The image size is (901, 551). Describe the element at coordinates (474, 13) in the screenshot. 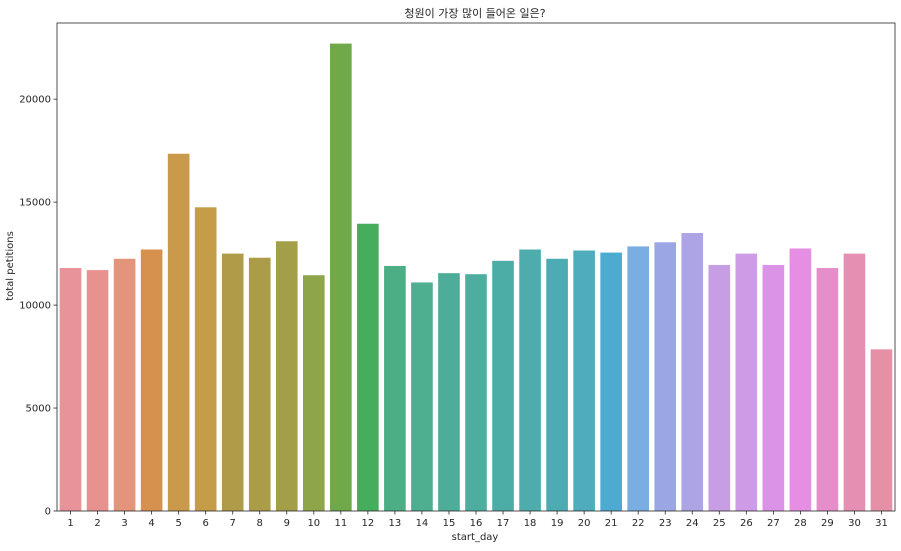

I see `chart-title: 청원이 가장 많이 들어온 일은?` at that location.